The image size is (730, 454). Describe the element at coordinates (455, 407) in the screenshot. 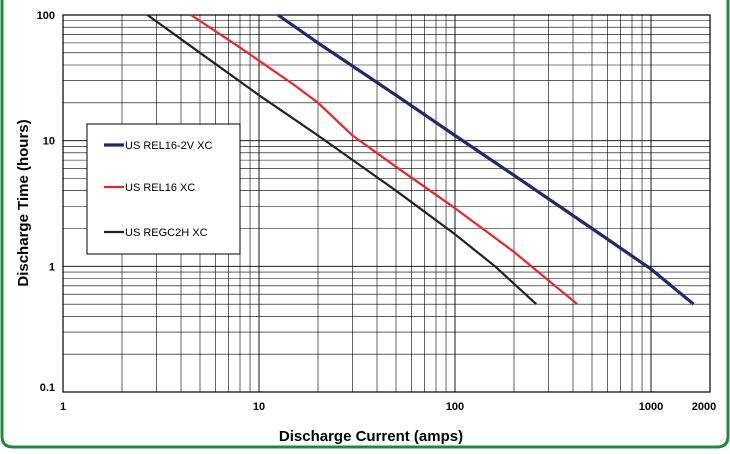

I see `x-tick-label: 100` at that location.